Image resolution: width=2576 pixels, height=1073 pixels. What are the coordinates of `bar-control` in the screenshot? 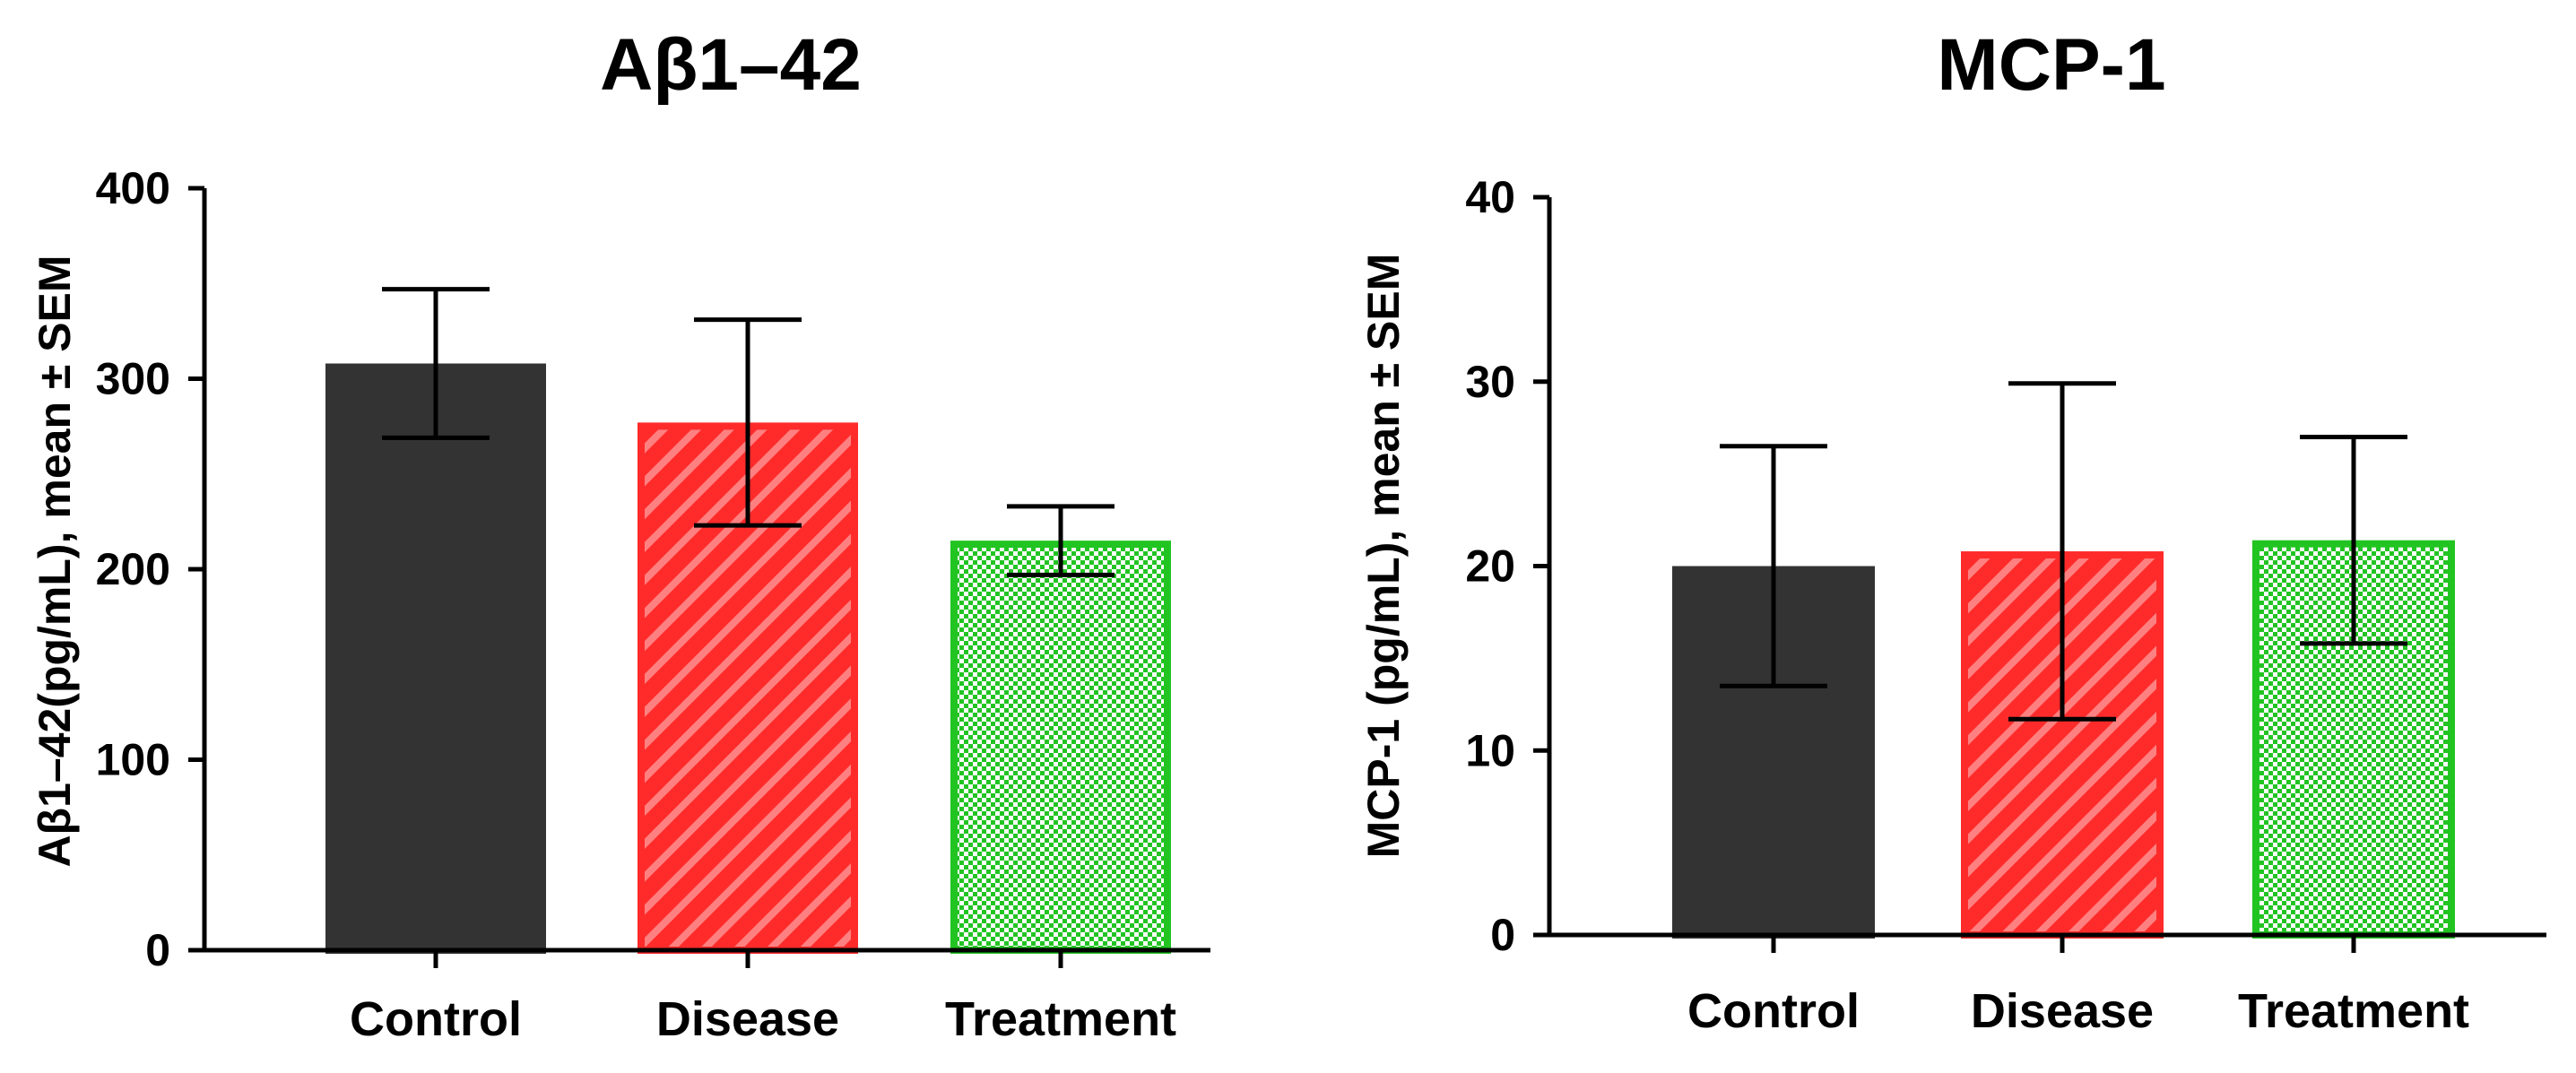 It's located at (435, 658).